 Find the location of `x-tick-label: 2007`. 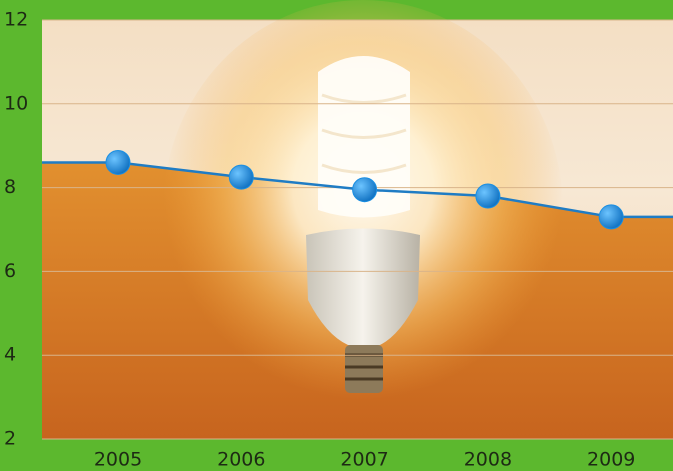

x-tick-label: 2007 is located at coordinates (364, 460).